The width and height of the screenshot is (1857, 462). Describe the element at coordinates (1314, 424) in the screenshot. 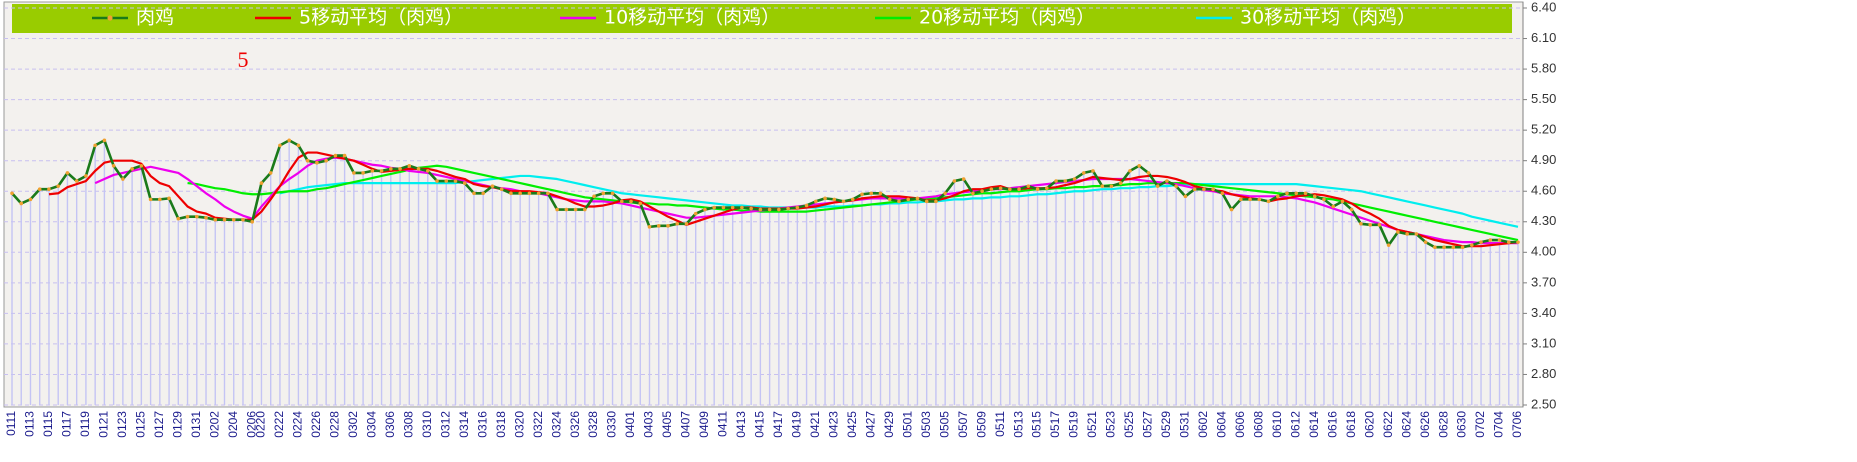

I see `x-tick-label: 0614` at that location.